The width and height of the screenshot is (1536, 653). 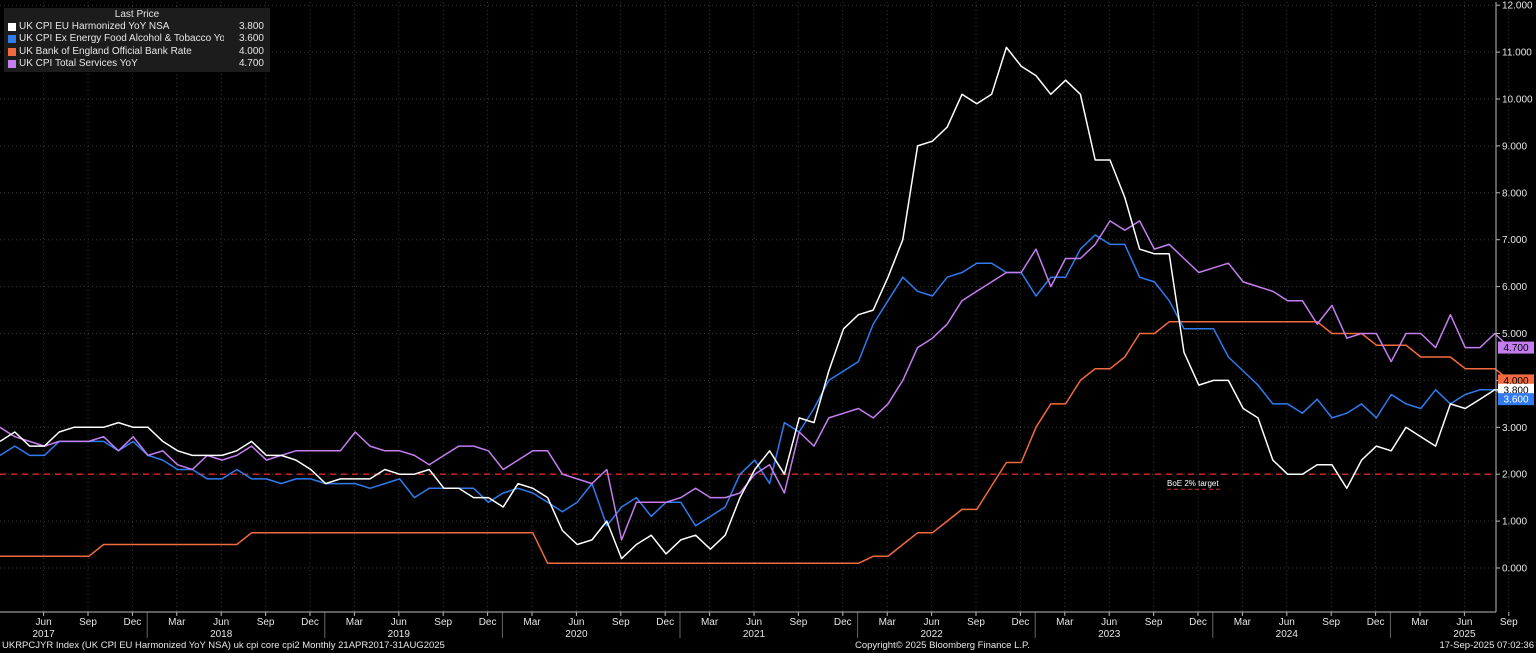 What do you see at coordinates (931, 634) in the screenshot?
I see `x-year-label: 2022` at bounding box center [931, 634].